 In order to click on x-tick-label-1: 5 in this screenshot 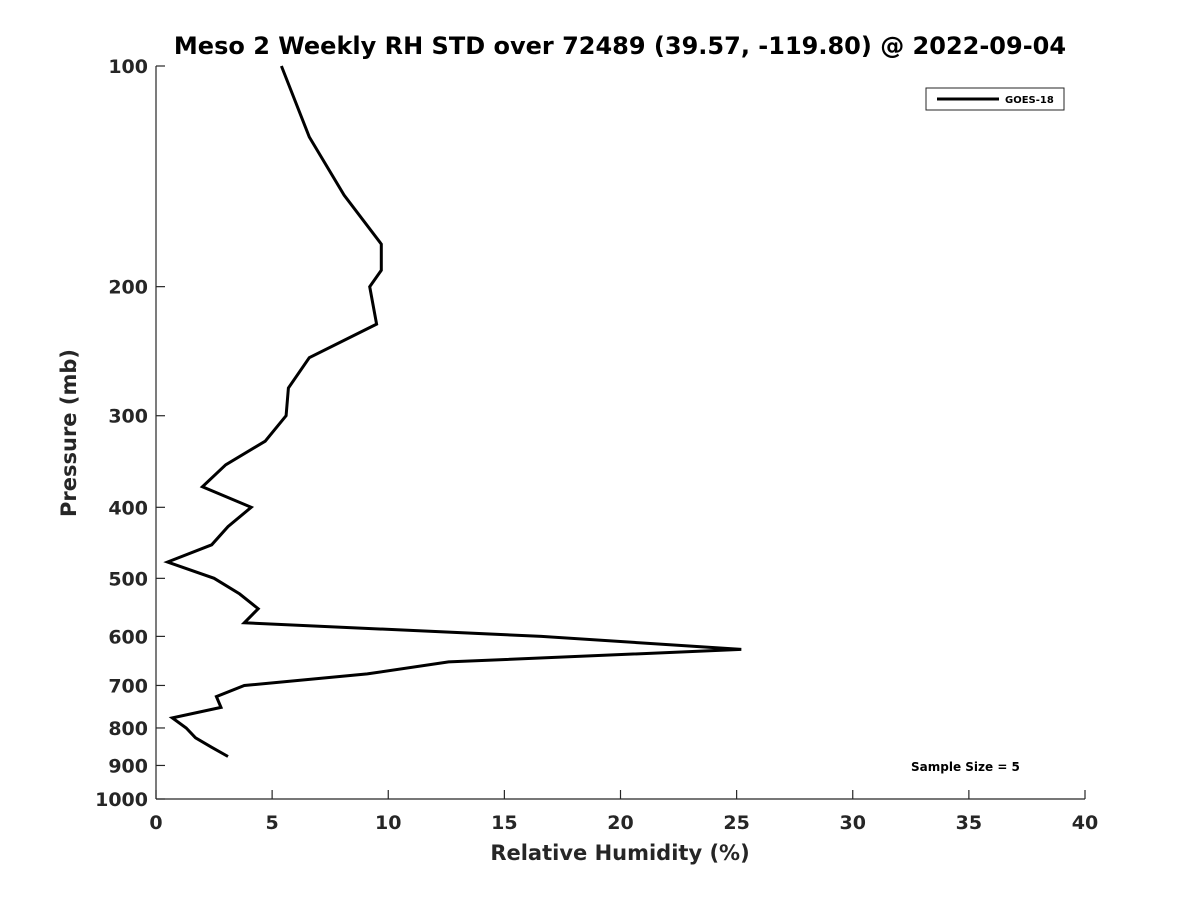, I will do `click(272, 823)`.